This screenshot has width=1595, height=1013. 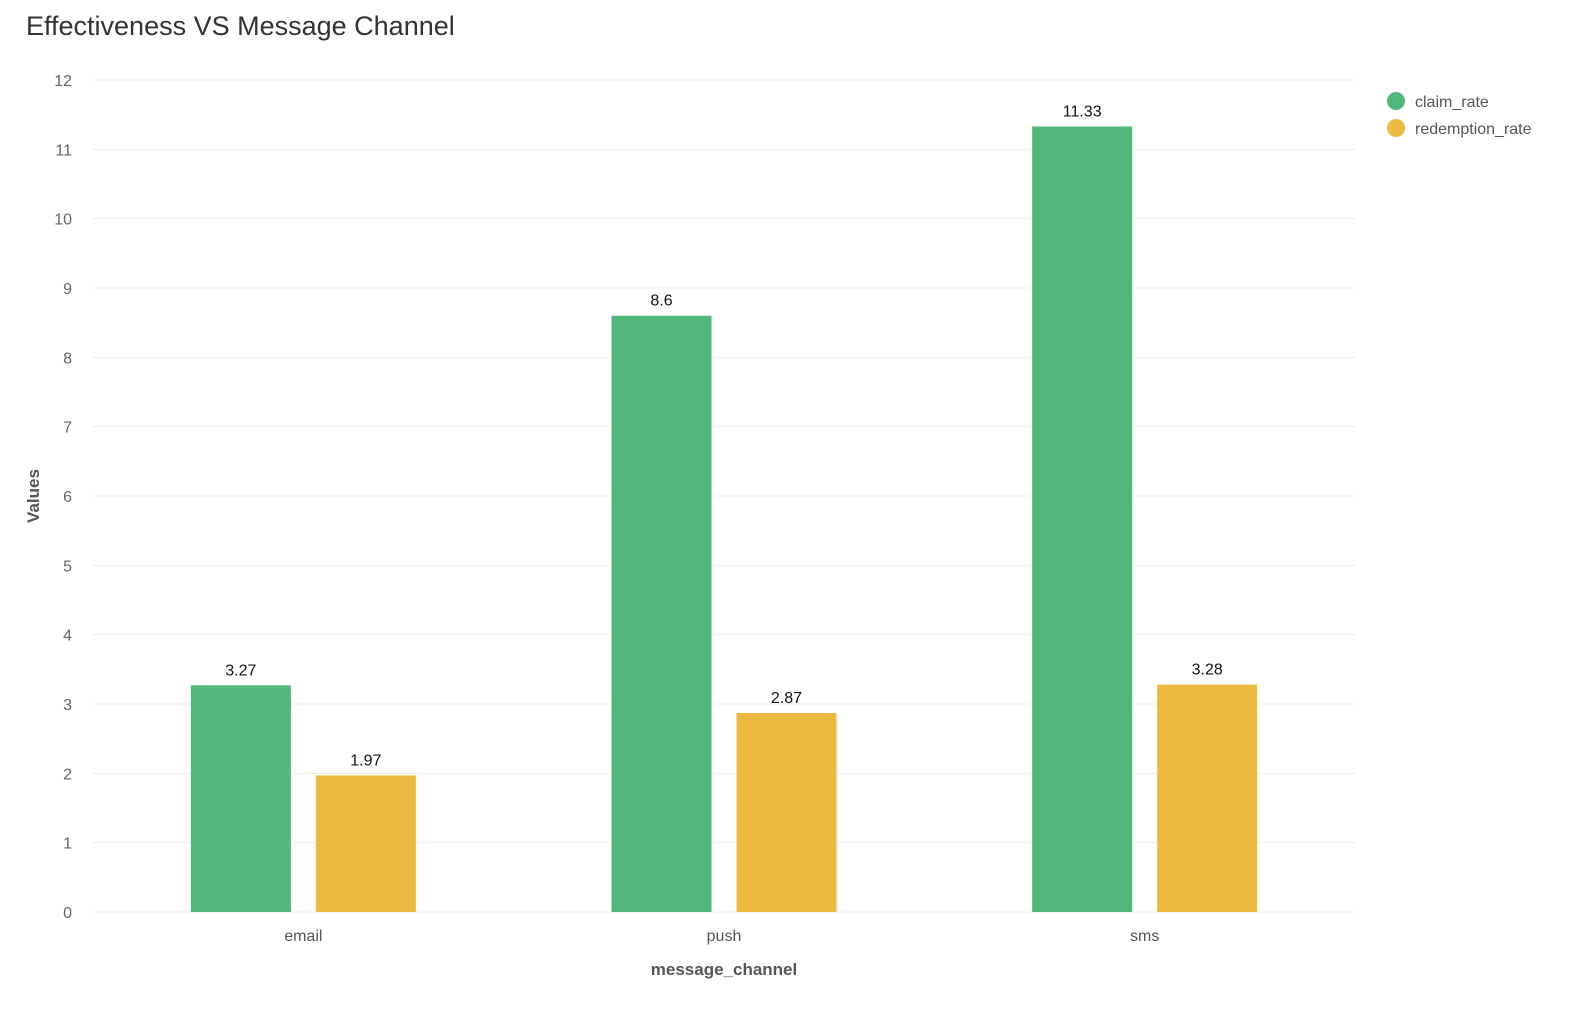 I want to click on y-tick-label: 7, so click(x=67, y=428).